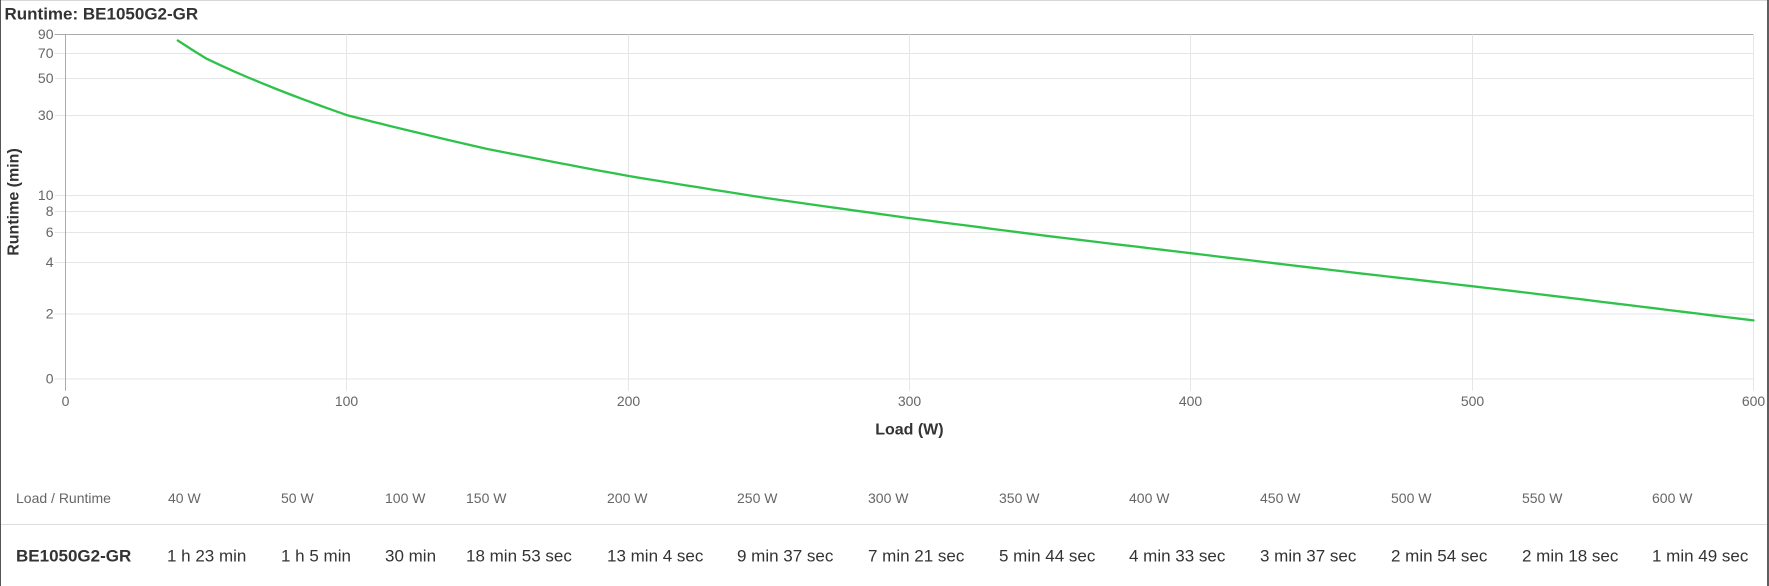 The width and height of the screenshot is (1769, 586). What do you see at coordinates (1047, 555) in the screenshot?
I see `svg-text: 5 min 44 sec` at bounding box center [1047, 555].